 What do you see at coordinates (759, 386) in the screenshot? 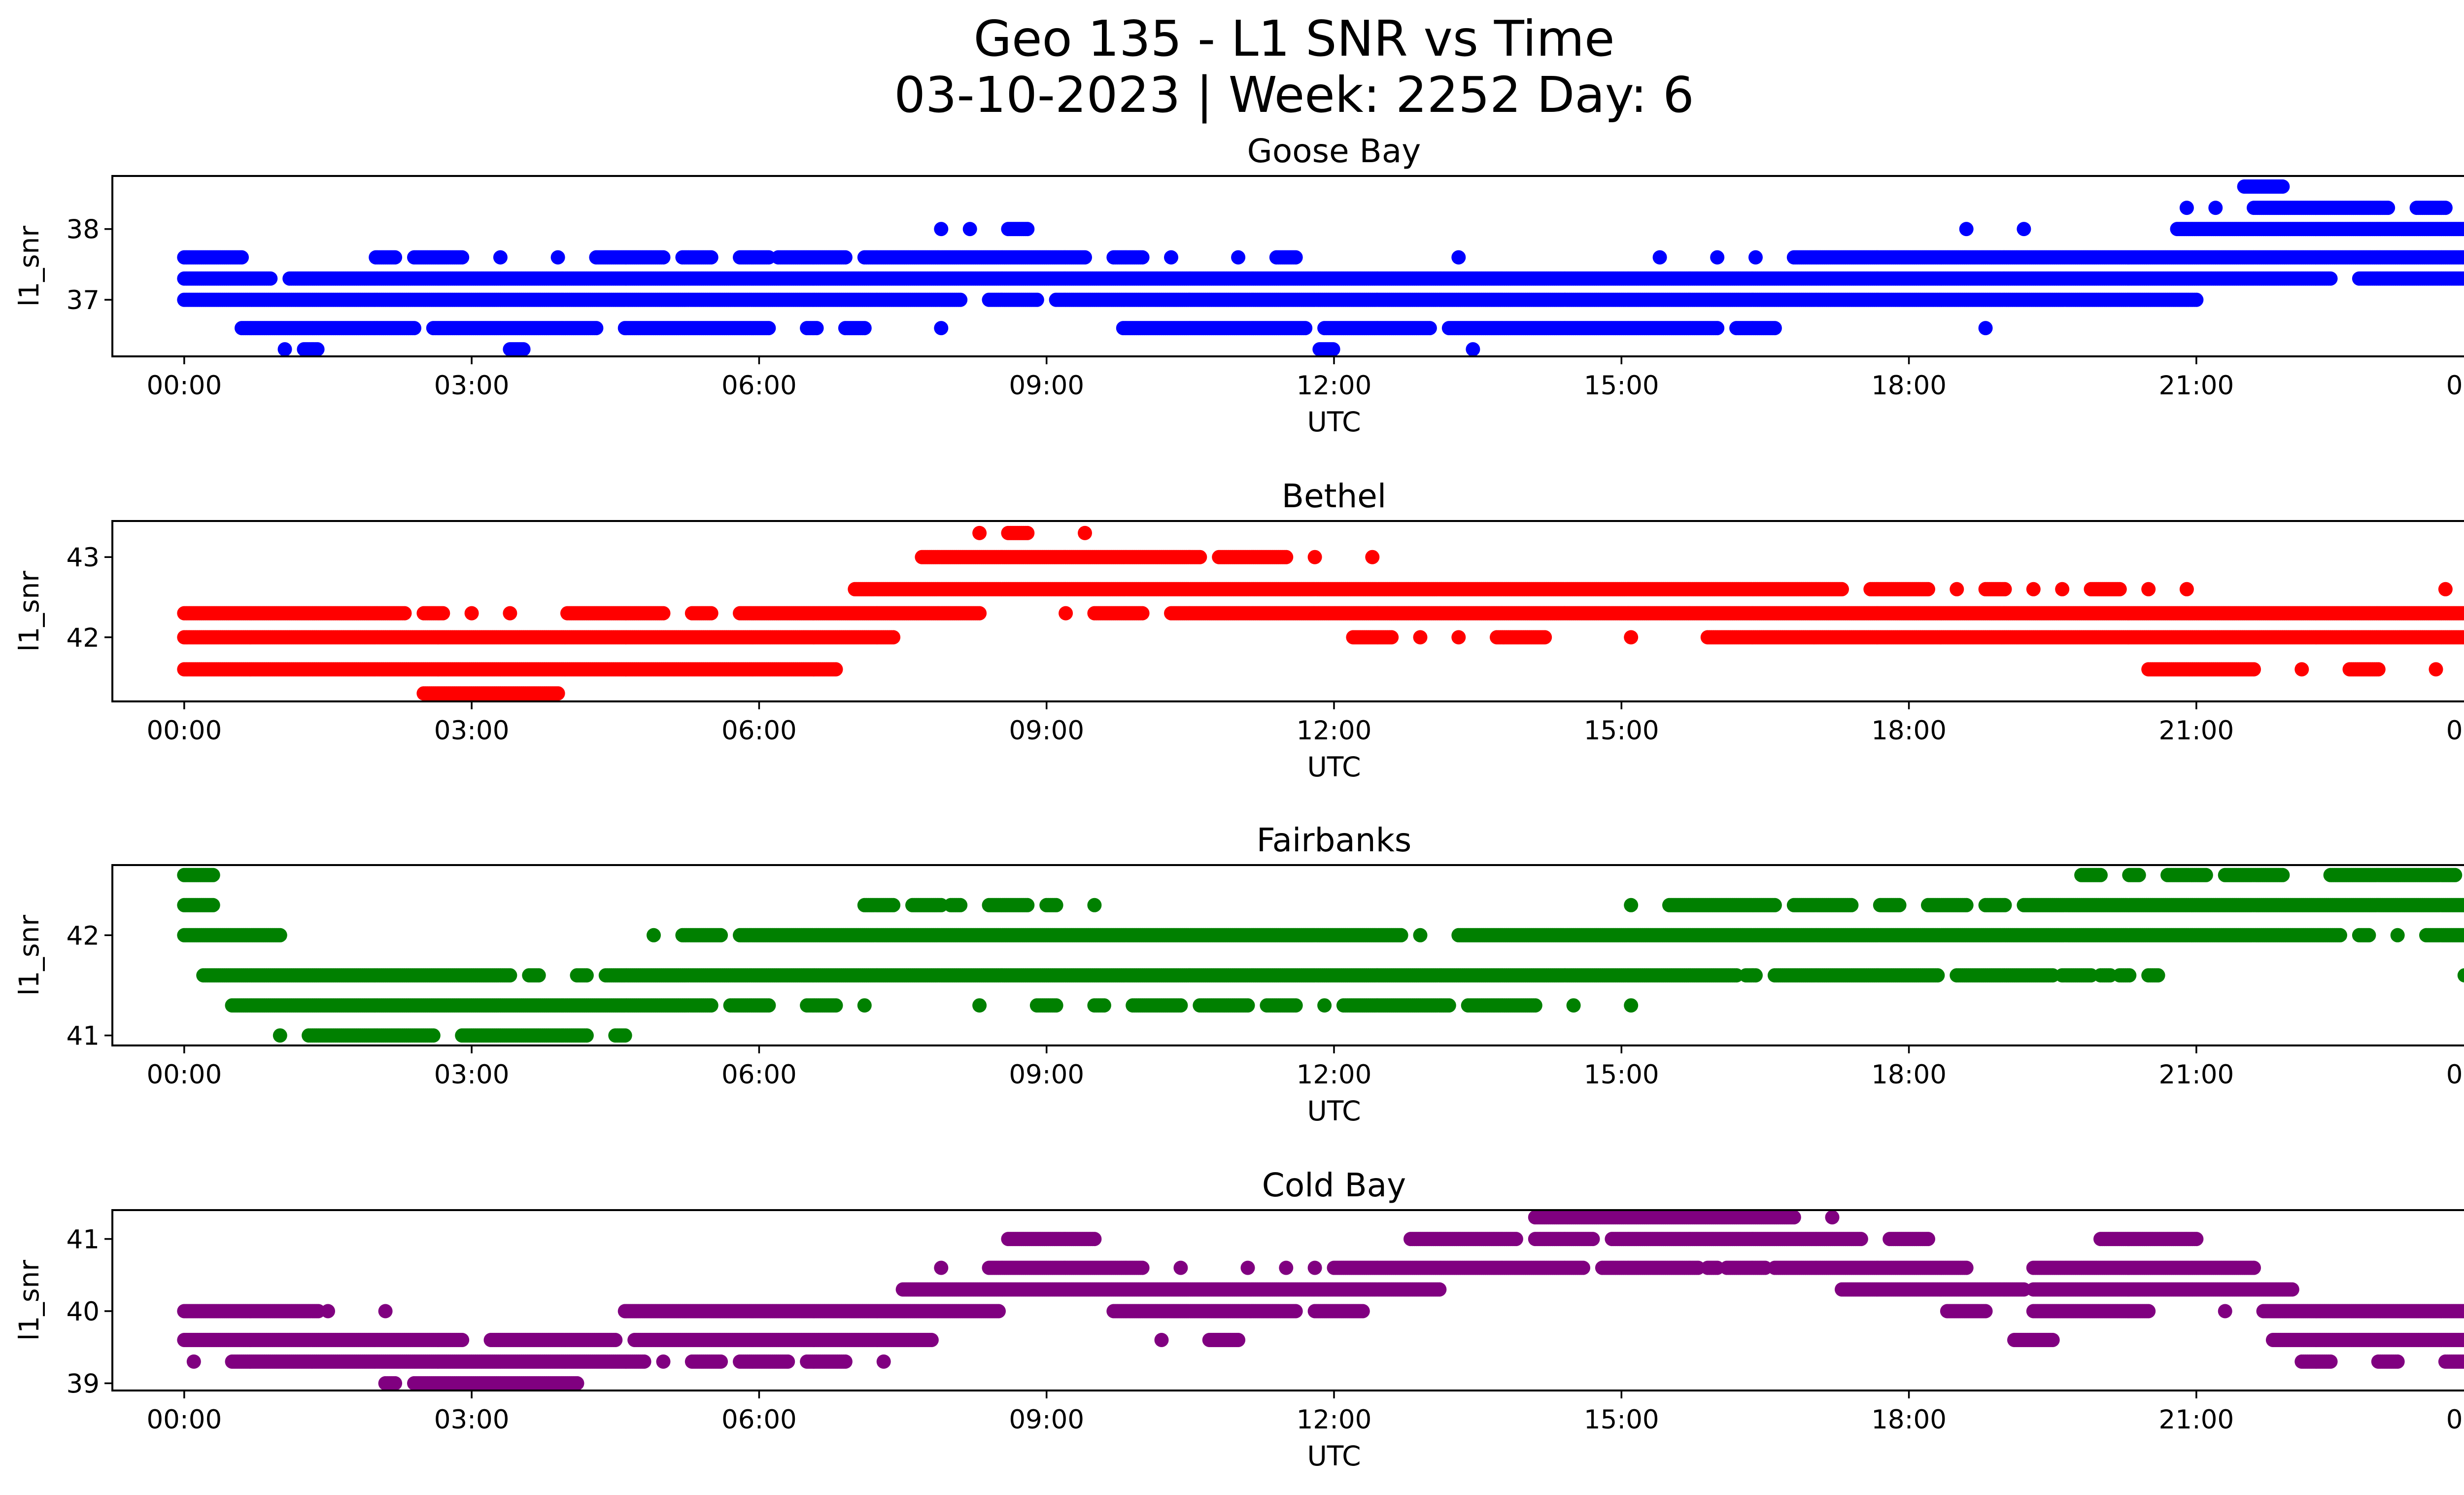
I see `x-tick-label: 06:00` at bounding box center [759, 386].